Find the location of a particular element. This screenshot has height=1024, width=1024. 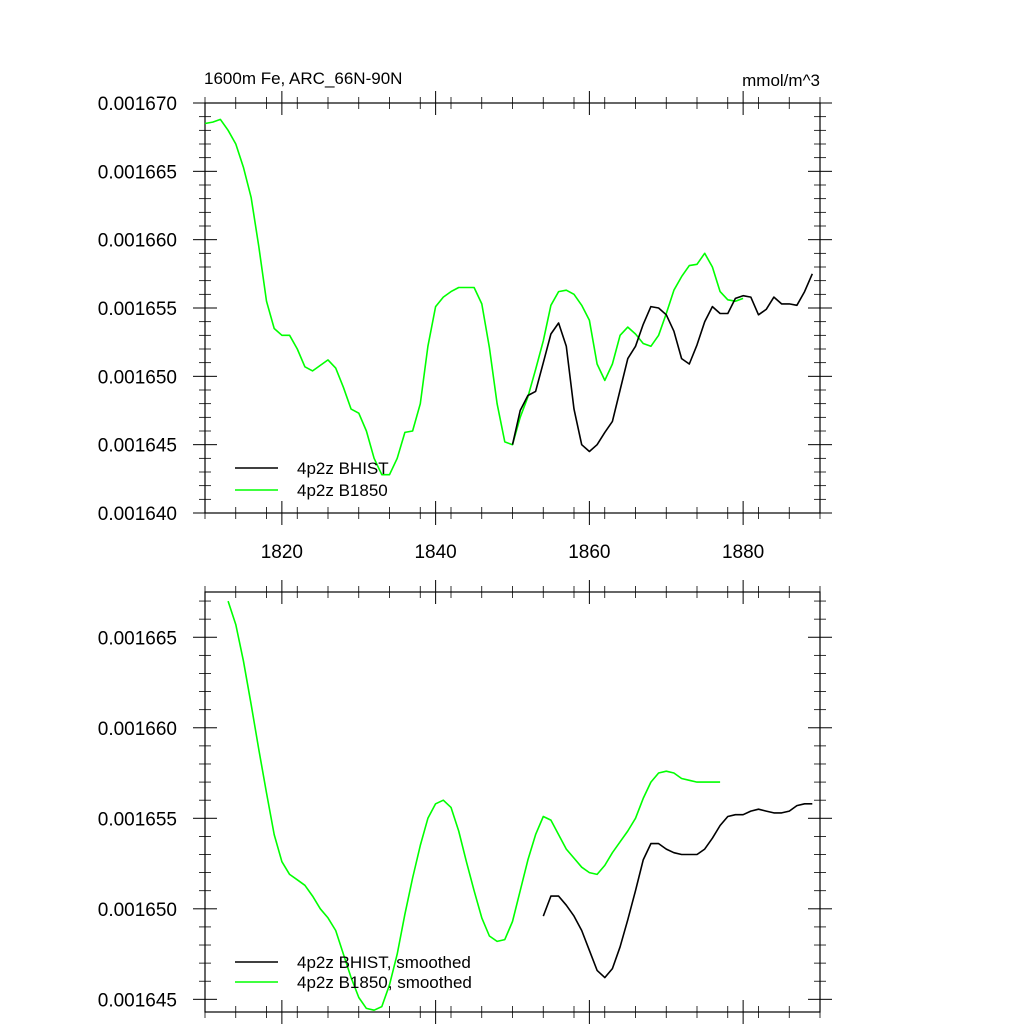

top-title: 1600m Fe, ARC_66N-90N is located at coordinates (303, 78).